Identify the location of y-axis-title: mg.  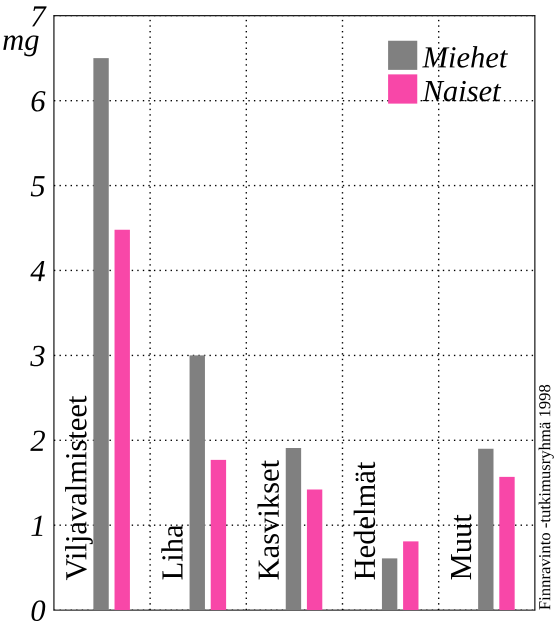
(21, 45).